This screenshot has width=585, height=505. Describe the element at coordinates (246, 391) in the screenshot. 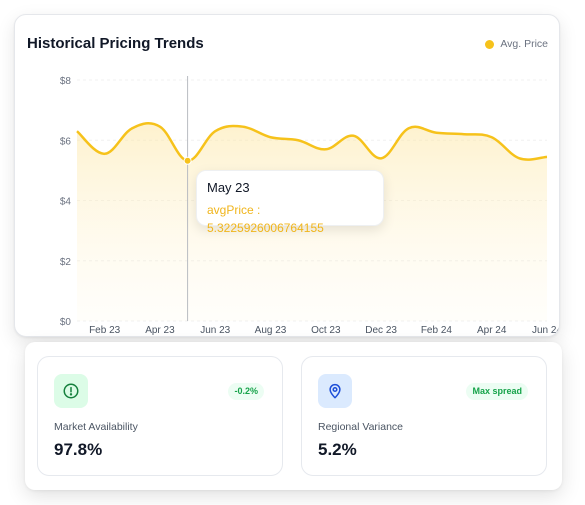

I see `status-badge: -0.2%` at that location.